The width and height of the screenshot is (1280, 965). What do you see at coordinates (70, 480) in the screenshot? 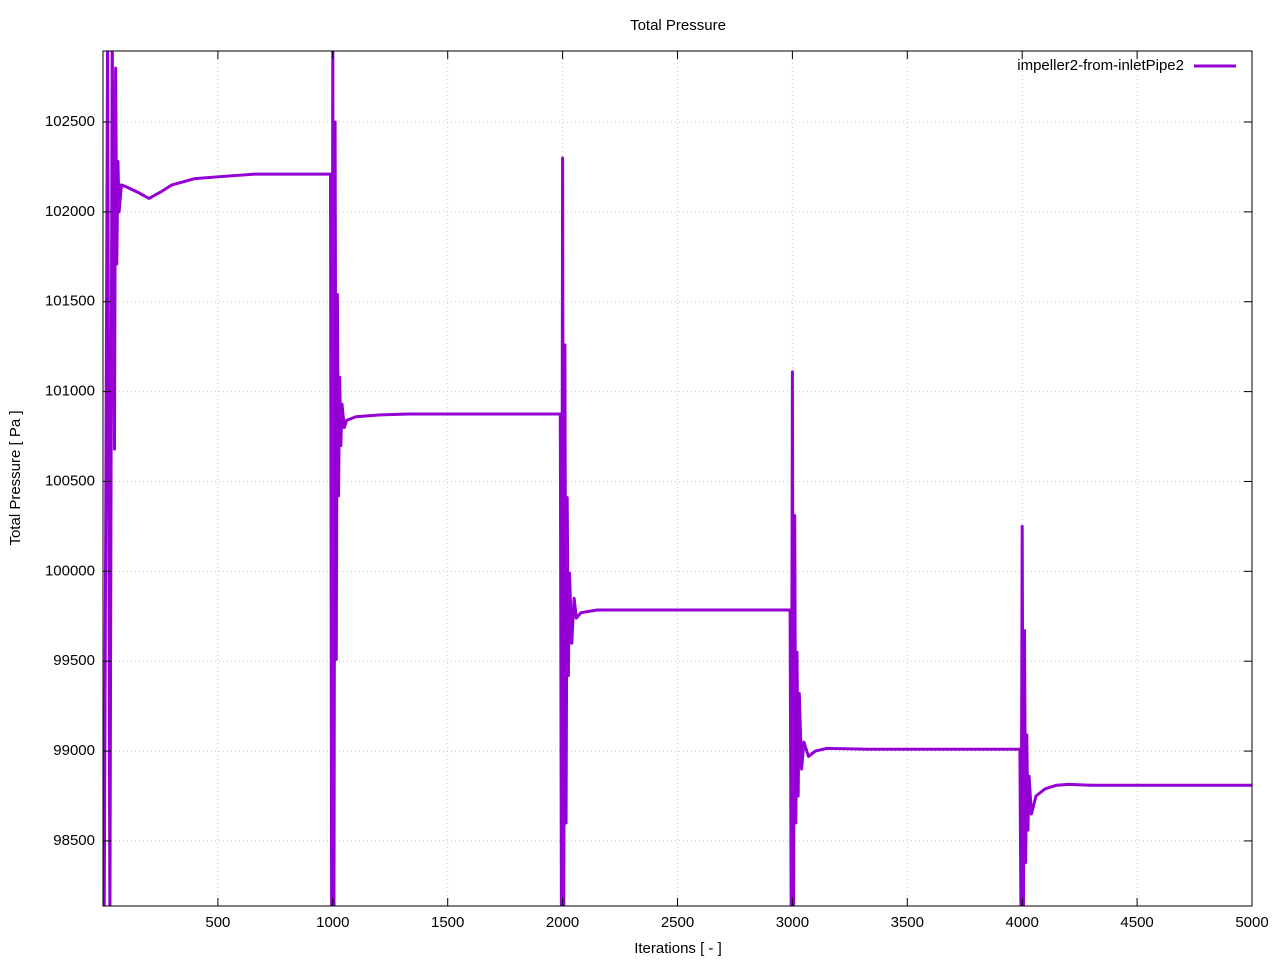
I see `y-tick-label: 100500` at bounding box center [70, 480].